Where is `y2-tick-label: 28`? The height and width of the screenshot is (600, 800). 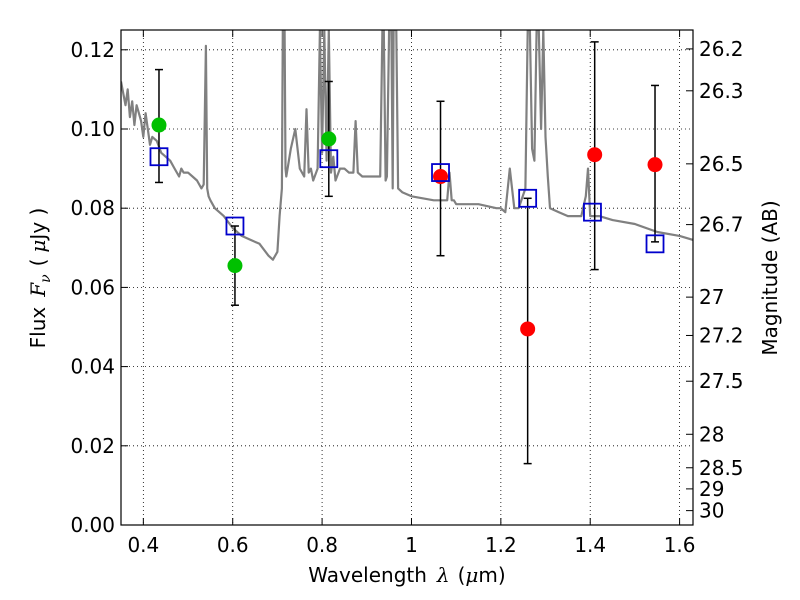
y2-tick-label: 28 is located at coordinates (711, 434).